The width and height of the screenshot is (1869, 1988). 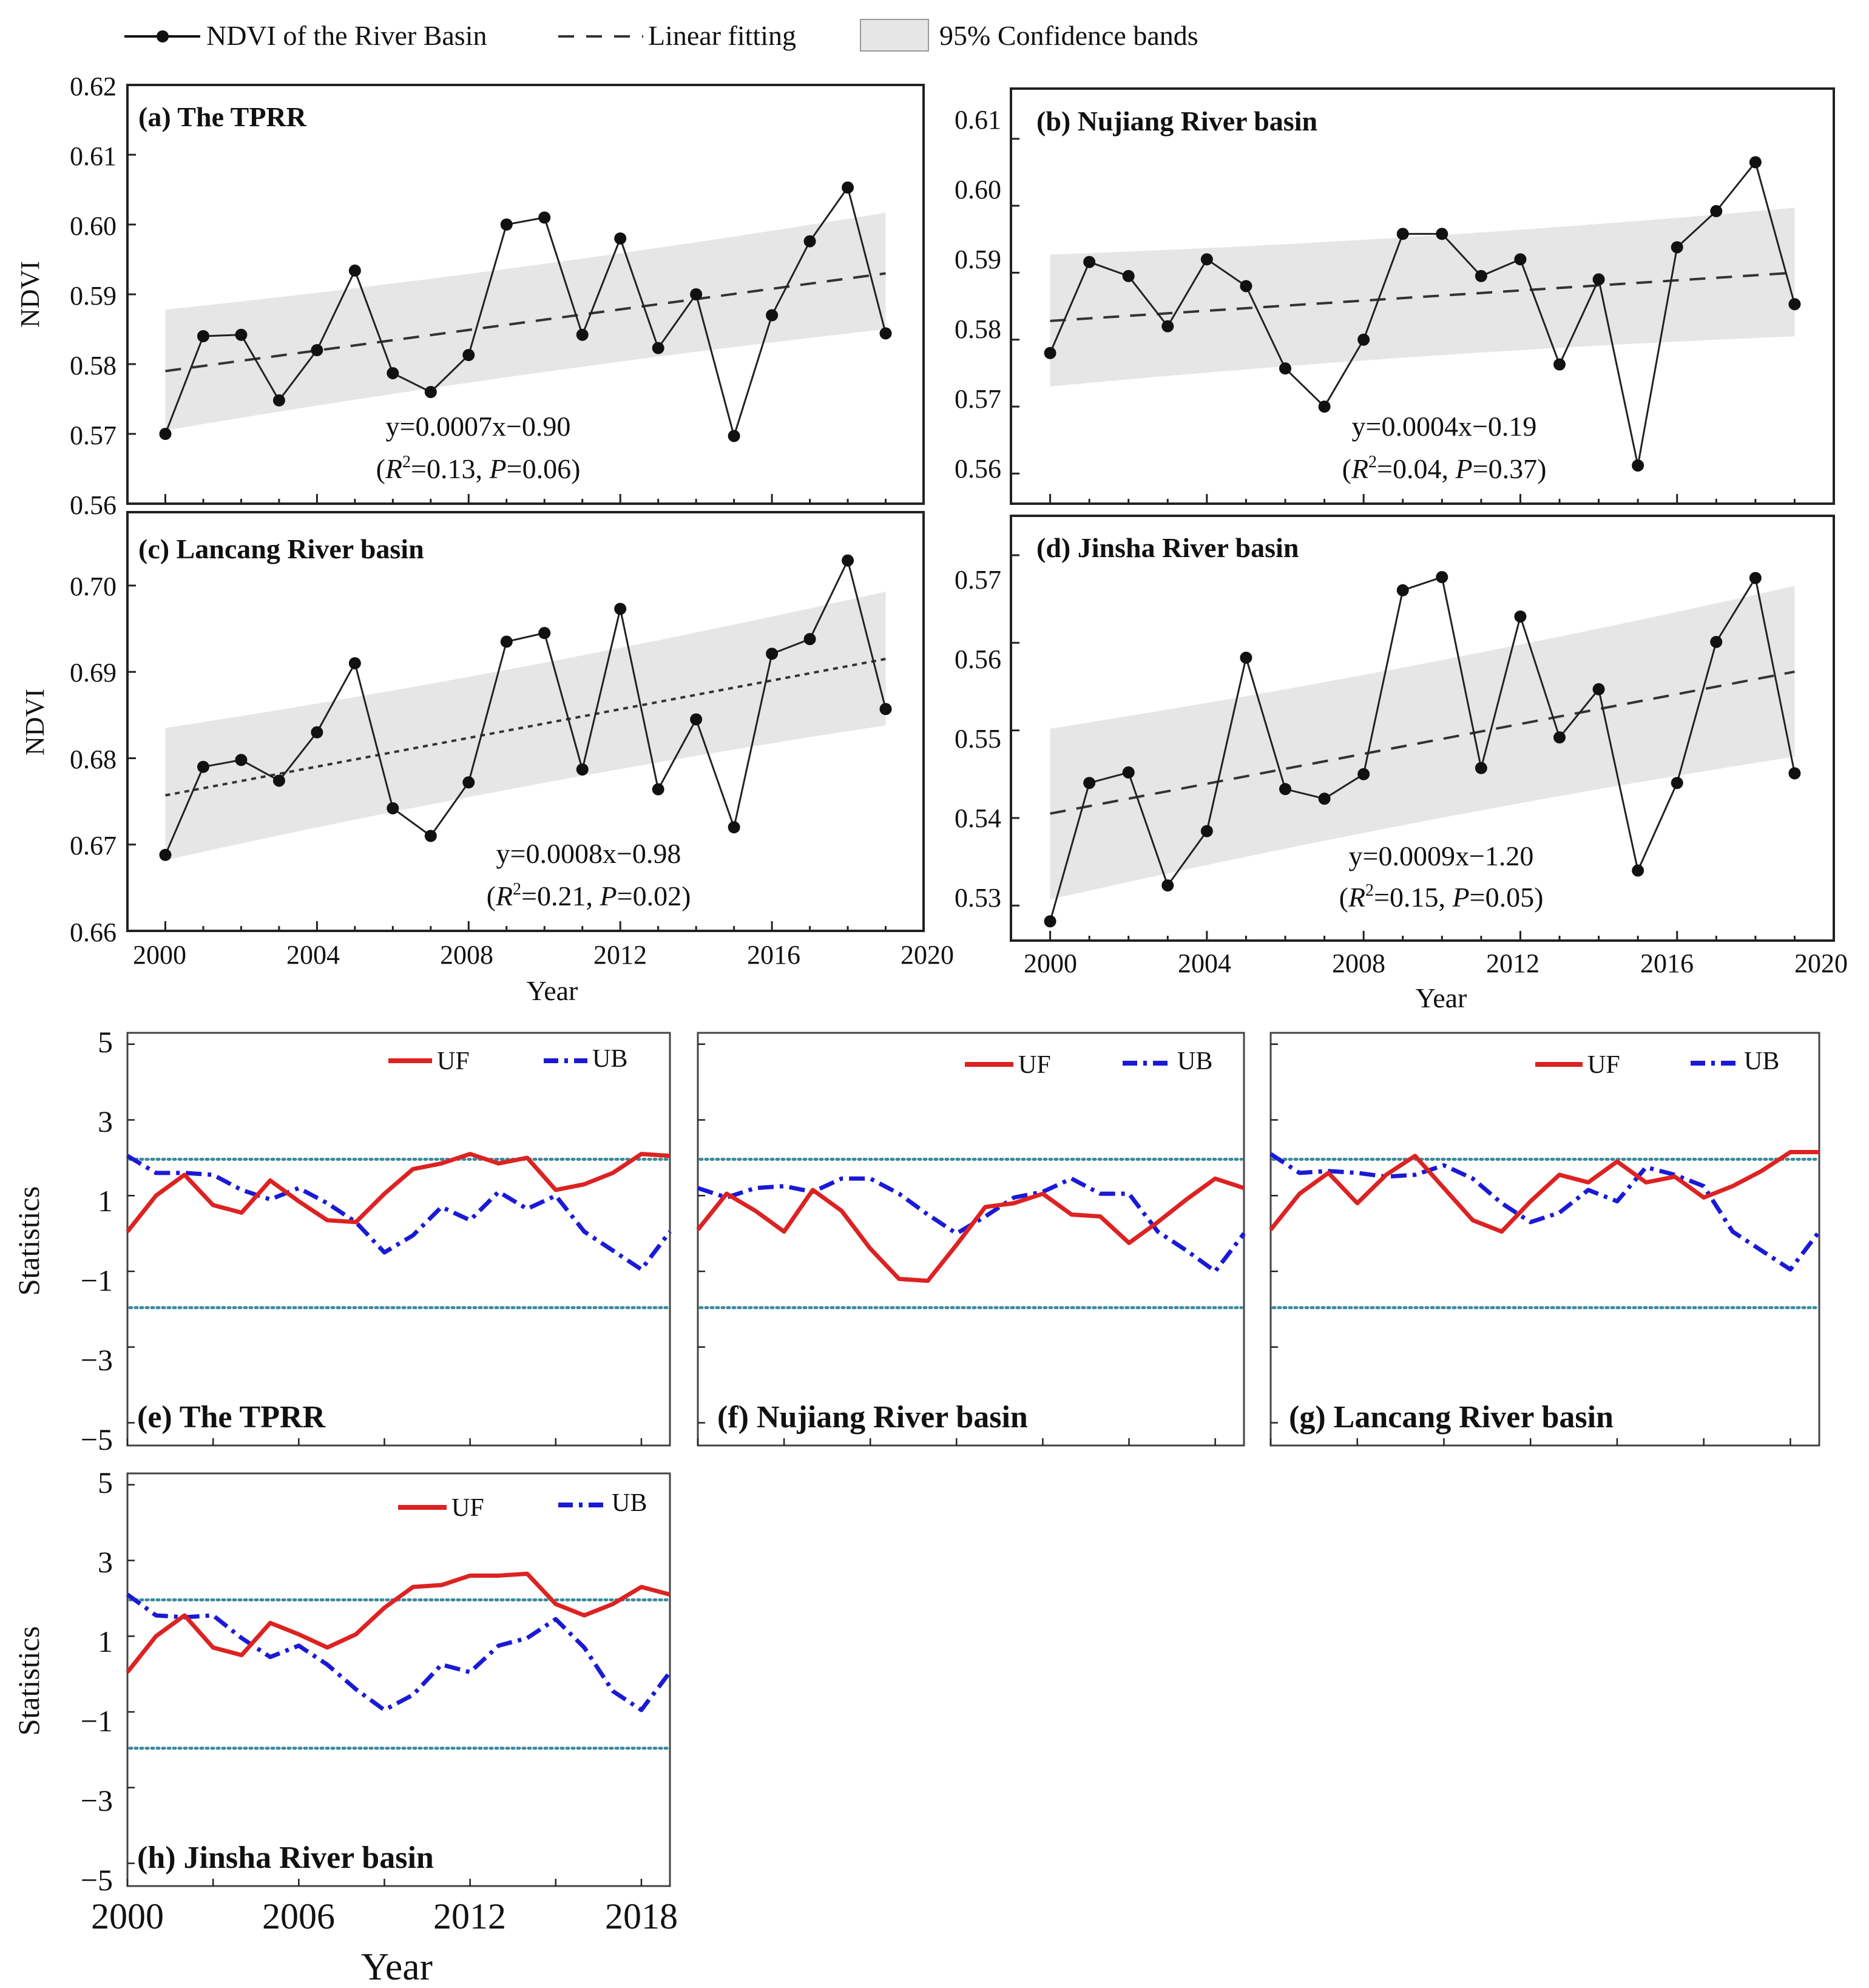 What do you see at coordinates (397, 1966) in the screenshot?
I see `panel-h-xlabel: Year` at bounding box center [397, 1966].